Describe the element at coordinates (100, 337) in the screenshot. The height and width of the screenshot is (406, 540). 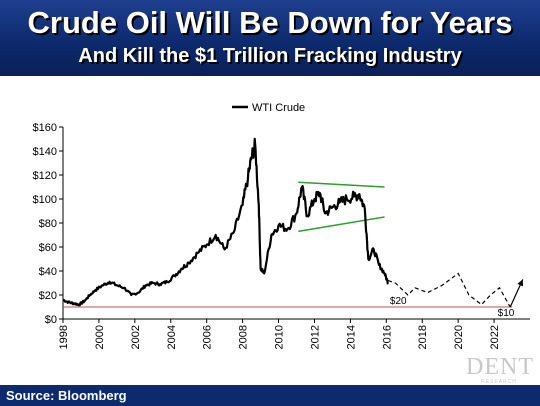
I see `x-tick-label: 2000` at that location.